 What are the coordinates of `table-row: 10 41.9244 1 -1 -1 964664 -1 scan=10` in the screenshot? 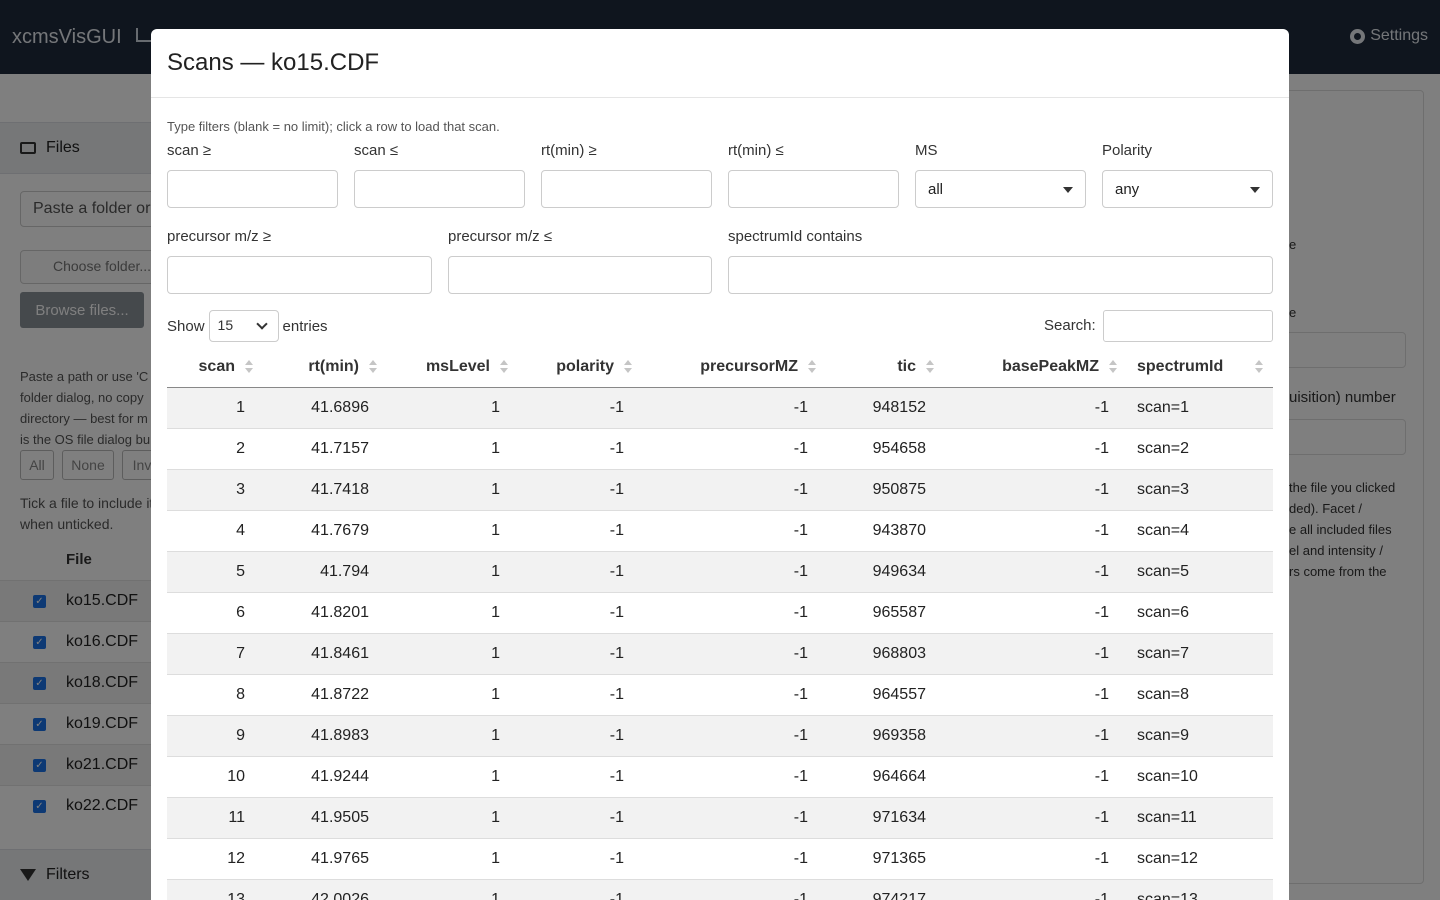 It's located at (720, 776).